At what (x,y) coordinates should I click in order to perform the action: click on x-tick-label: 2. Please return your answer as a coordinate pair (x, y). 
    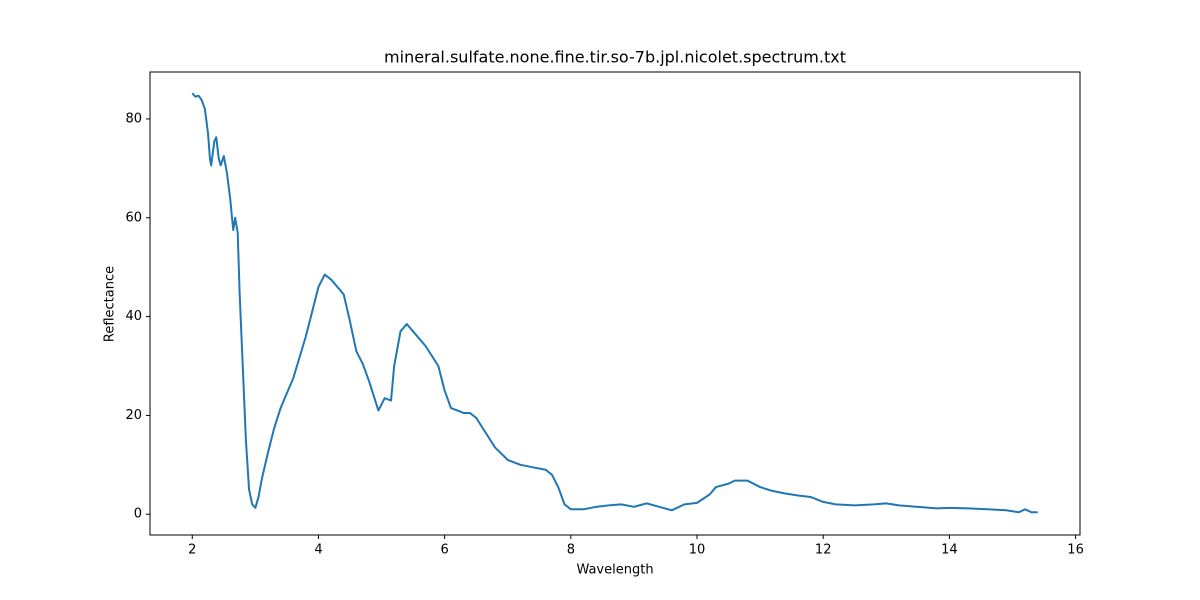
    Looking at the image, I should click on (192, 550).